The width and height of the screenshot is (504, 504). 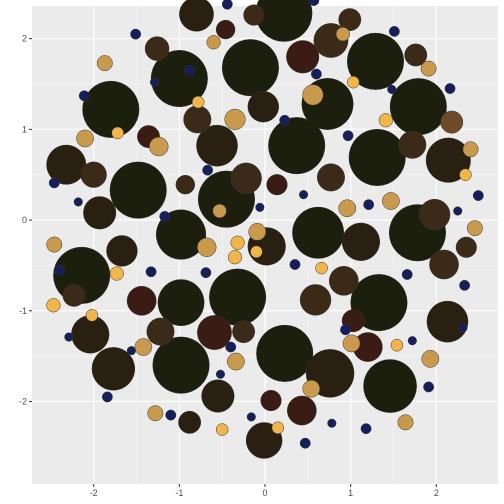 What do you see at coordinates (179, 493) in the screenshot?
I see `x-tick-label: -1` at bounding box center [179, 493].